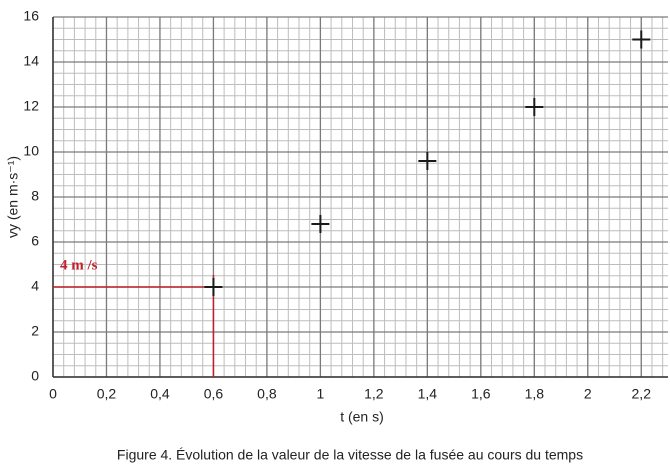 This screenshot has height=472, width=670. Describe the element at coordinates (160, 394) in the screenshot. I see `x-tick-label: 0,4` at that location.